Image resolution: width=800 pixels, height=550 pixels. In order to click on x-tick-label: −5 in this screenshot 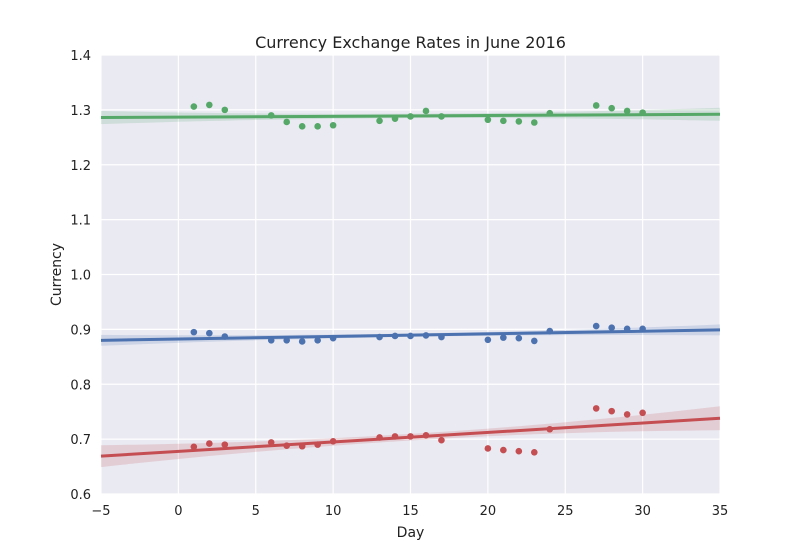, I will do `click(100, 511)`.